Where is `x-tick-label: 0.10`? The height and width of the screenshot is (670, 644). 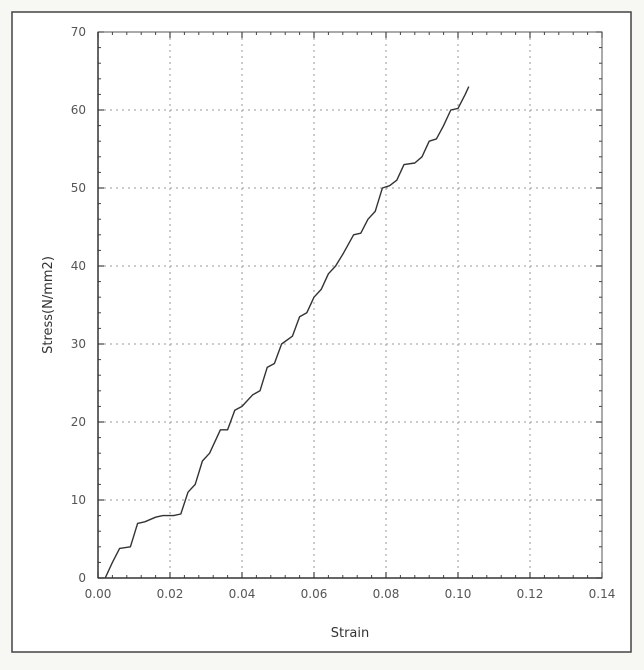 x-tick-label: 0.10 is located at coordinates (458, 594).